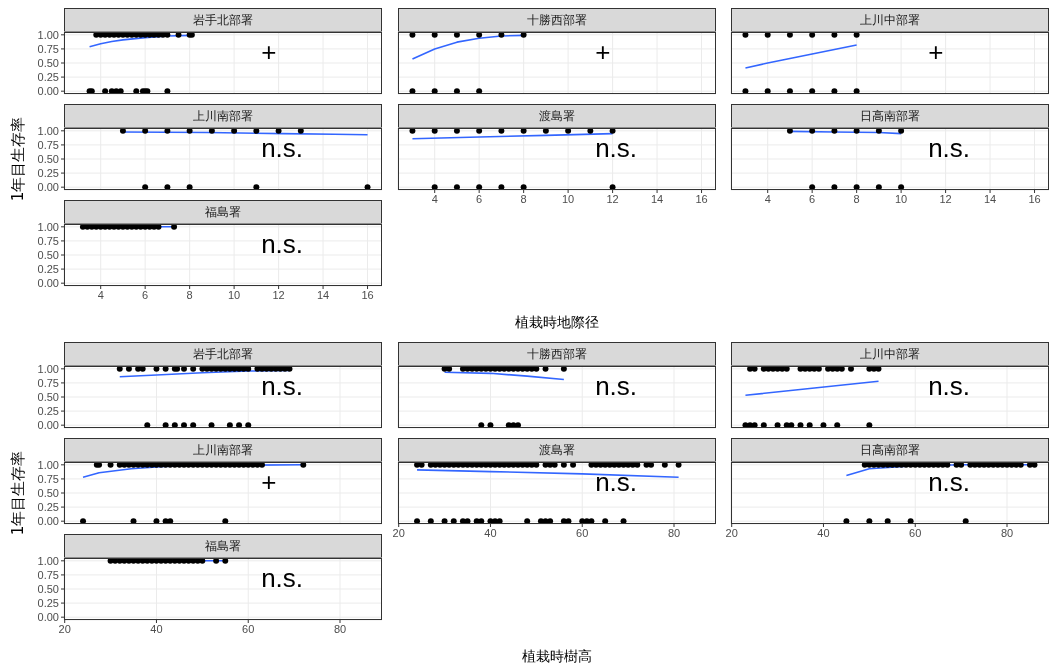 The width and height of the screenshot is (1051, 668). What do you see at coordinates (557, 323) in the screenshot?
I see `x-axis-title: 植栽時地際径` at bounding box center [557, 323].